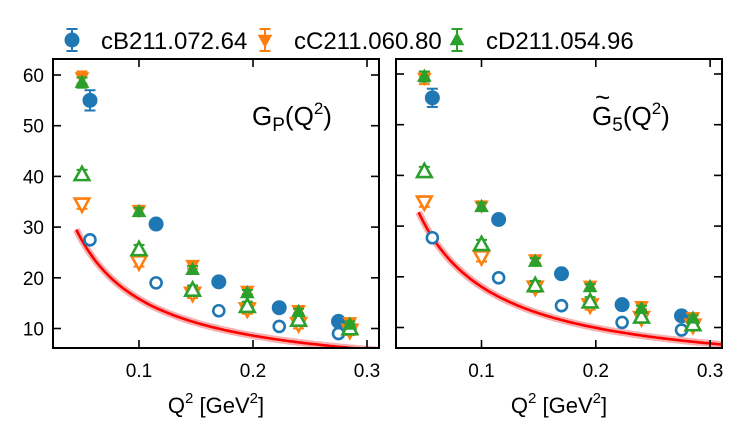 The image size is (749, 438). I want to click on legend-triangle-down-icon, so click(265, 41).